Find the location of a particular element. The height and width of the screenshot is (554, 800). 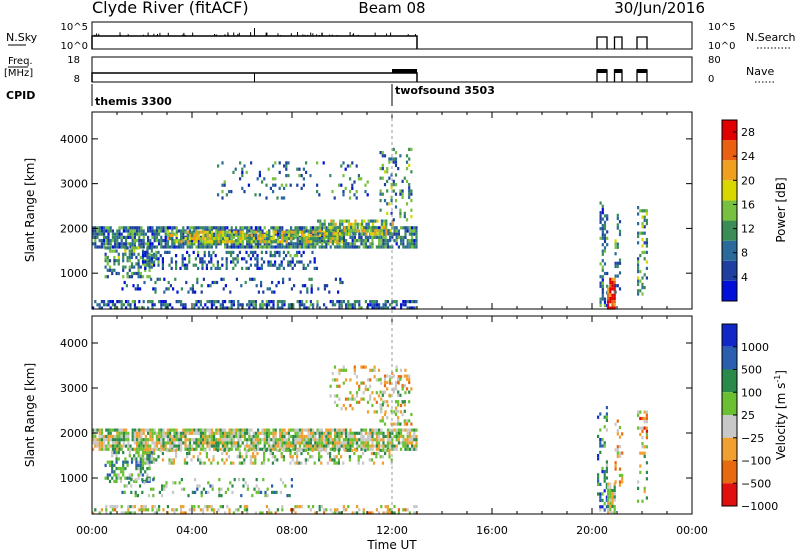

colorbar-tick-label: 4 is located at coordinates (744, 277).